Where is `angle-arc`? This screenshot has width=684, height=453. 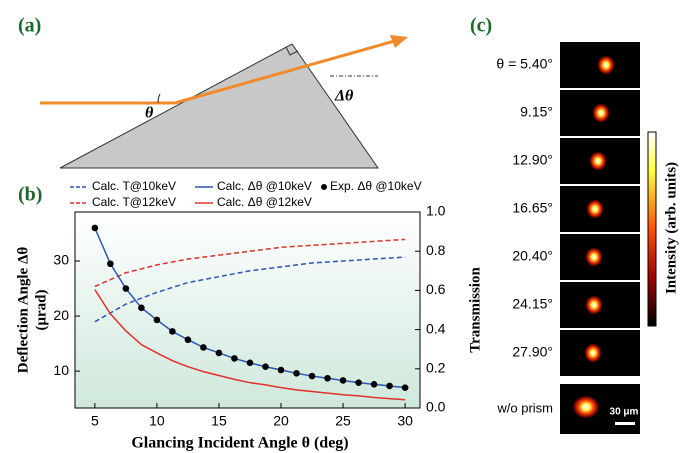
angle-arc is located at coordinates (159, 98).